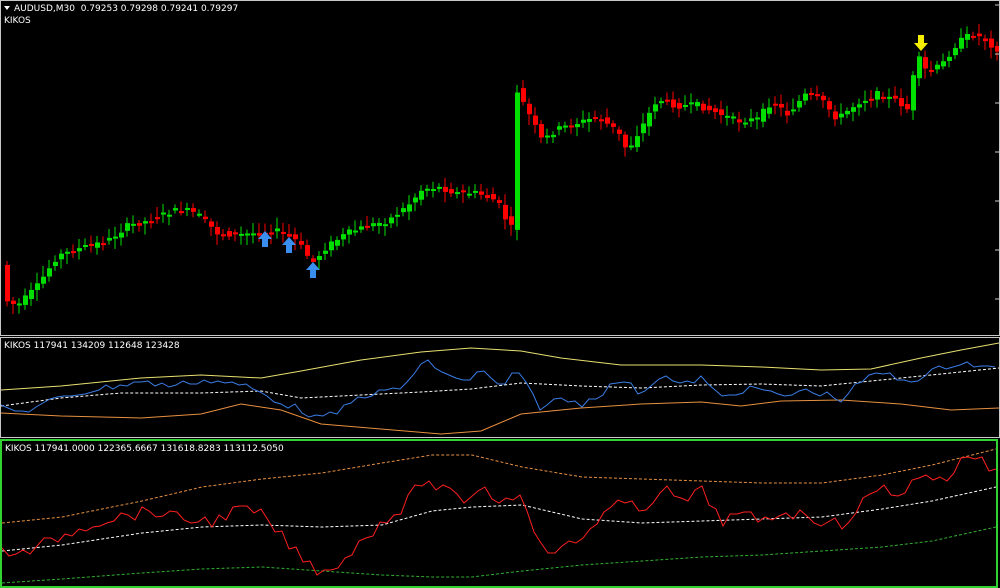 The width and height of the screenshot is (1000, 588). I want to click on middle-band, so click(499, 519).